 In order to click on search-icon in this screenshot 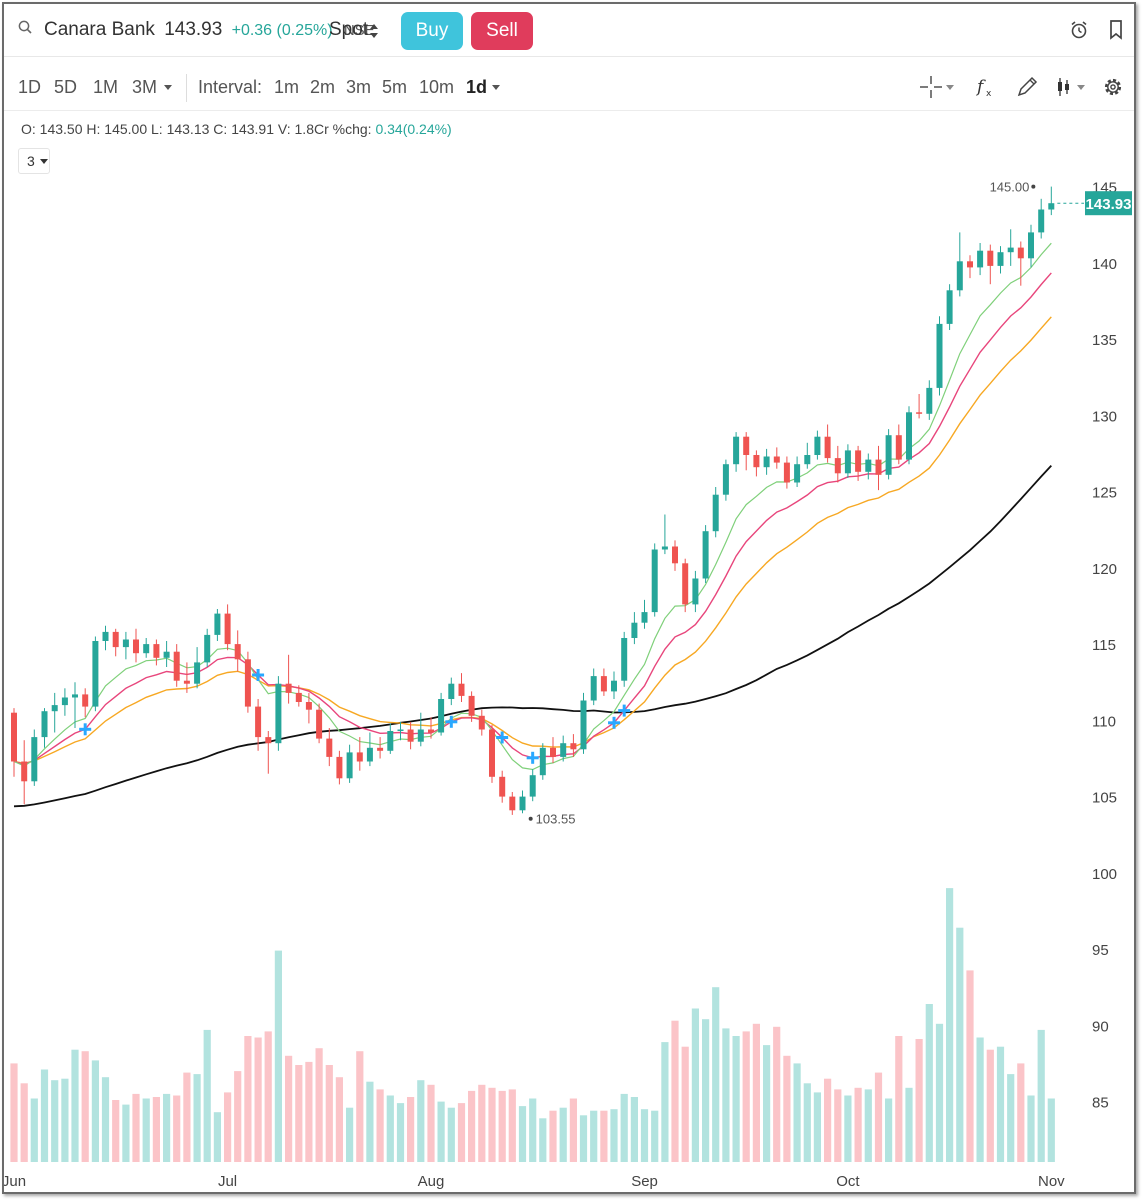, I will do `click(25, 27)`.